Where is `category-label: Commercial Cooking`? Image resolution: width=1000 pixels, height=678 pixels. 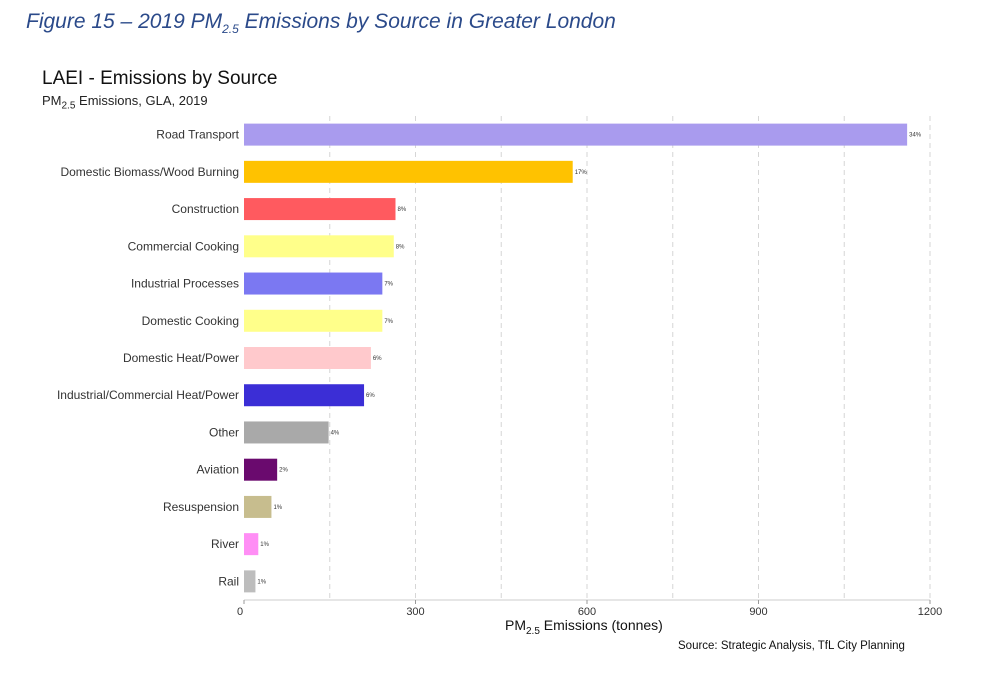 category-label: Commercial Cooking is located at coordinates (183, 246).